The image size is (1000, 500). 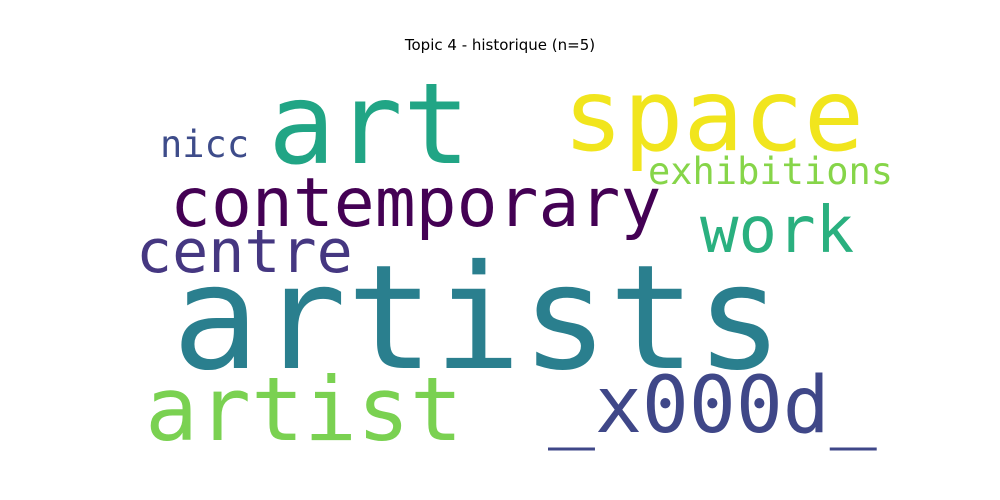 I want to click on word-art: art, so click(x=369, y=125).